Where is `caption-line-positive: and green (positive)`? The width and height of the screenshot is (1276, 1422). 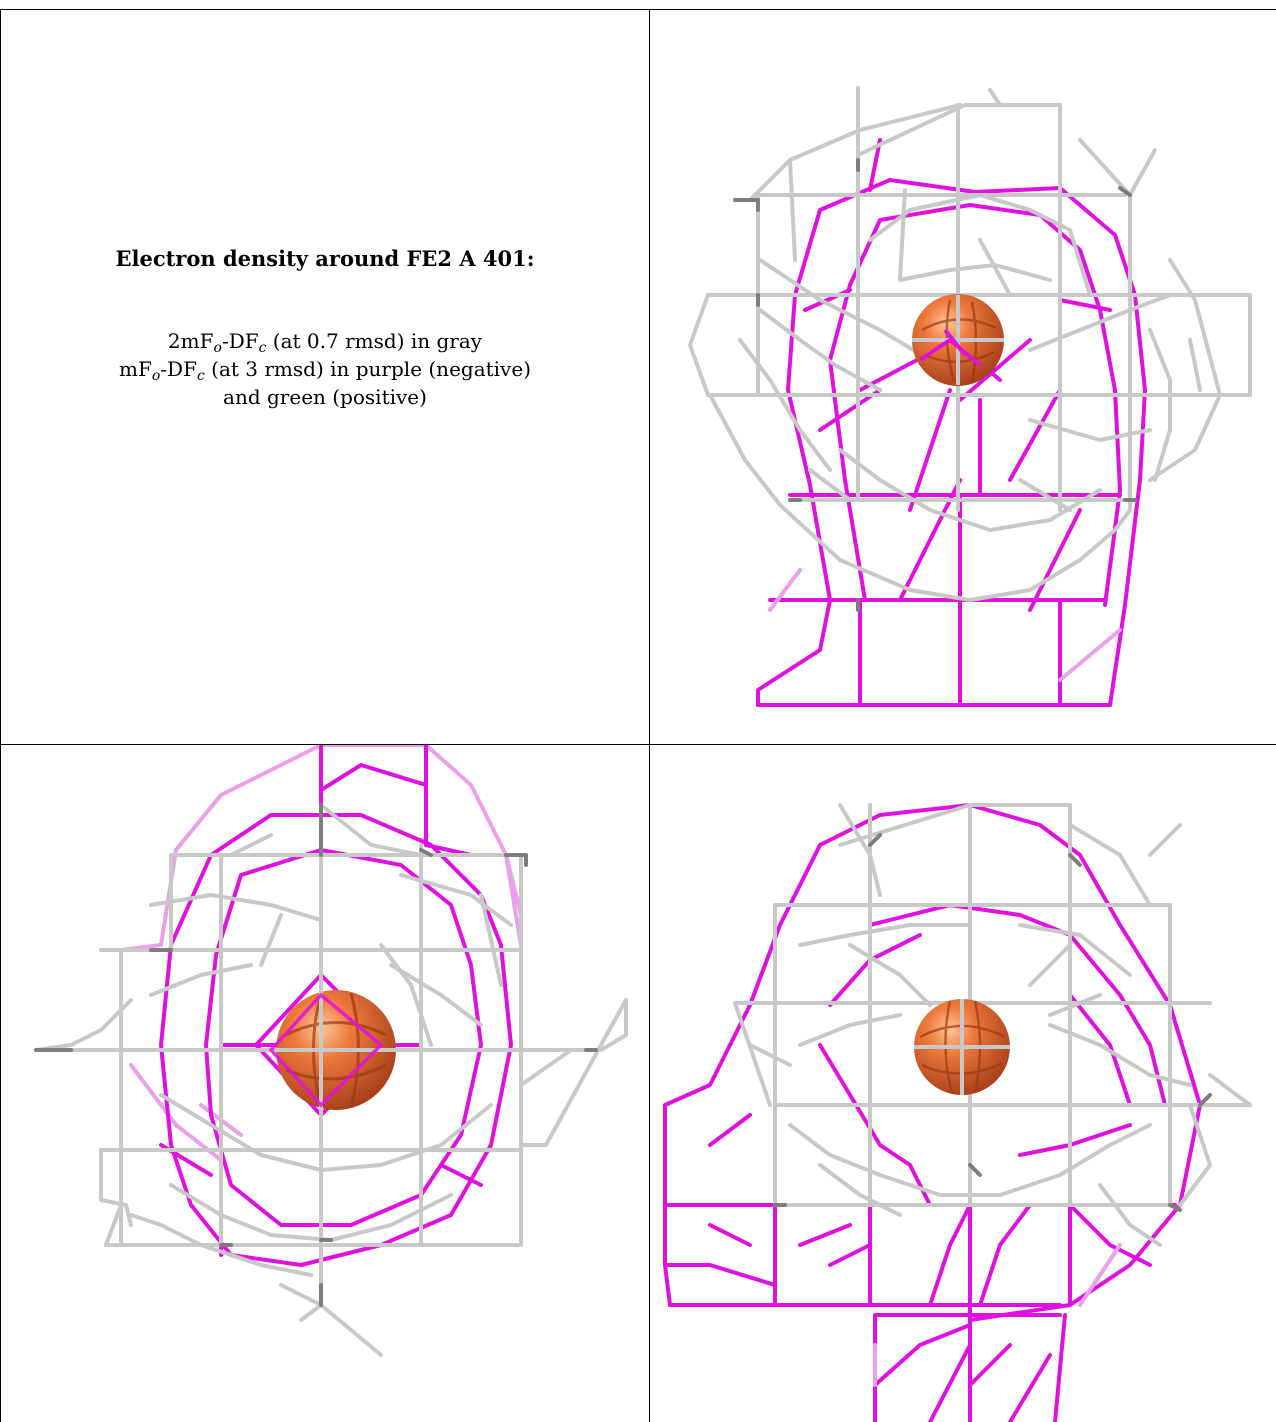 caption-line-positive: and green (positive) is located at coordinates (325, 397).